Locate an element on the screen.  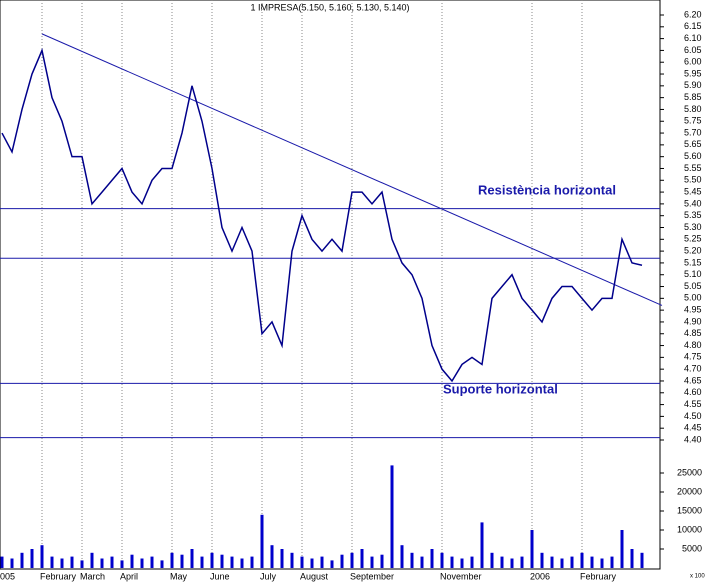
y-tick-label: 4.60 is located at coordinates (693, 392).